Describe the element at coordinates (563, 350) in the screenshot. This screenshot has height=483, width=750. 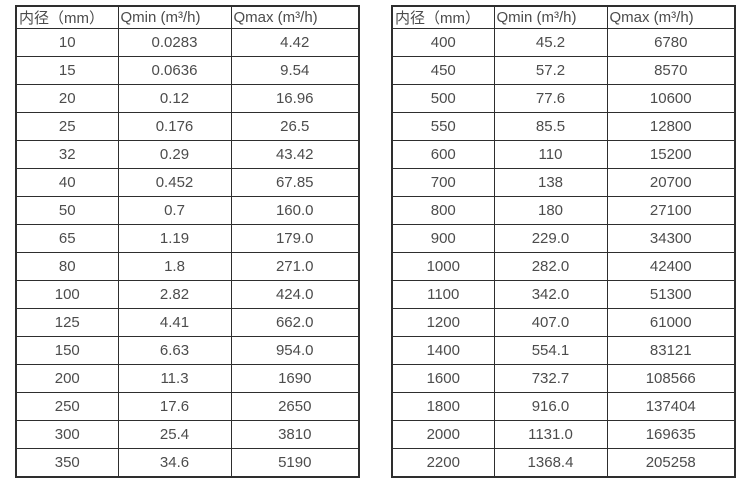
I see `table-row: 1400 554.1 83121` at that location.